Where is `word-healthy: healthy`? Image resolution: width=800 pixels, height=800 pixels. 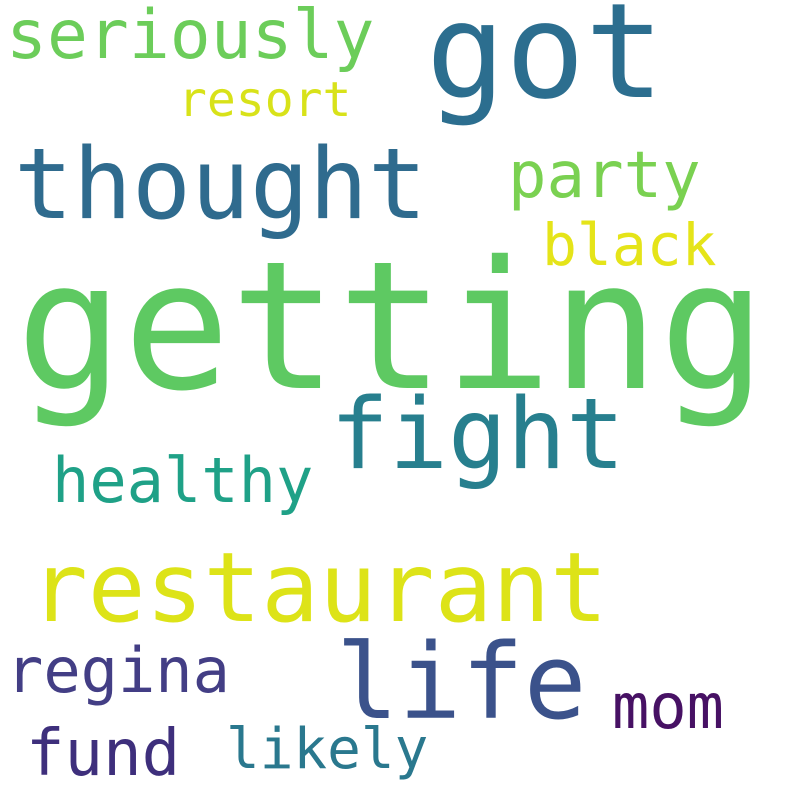
word-healthy: healthy is located at coordinates (183, 480).